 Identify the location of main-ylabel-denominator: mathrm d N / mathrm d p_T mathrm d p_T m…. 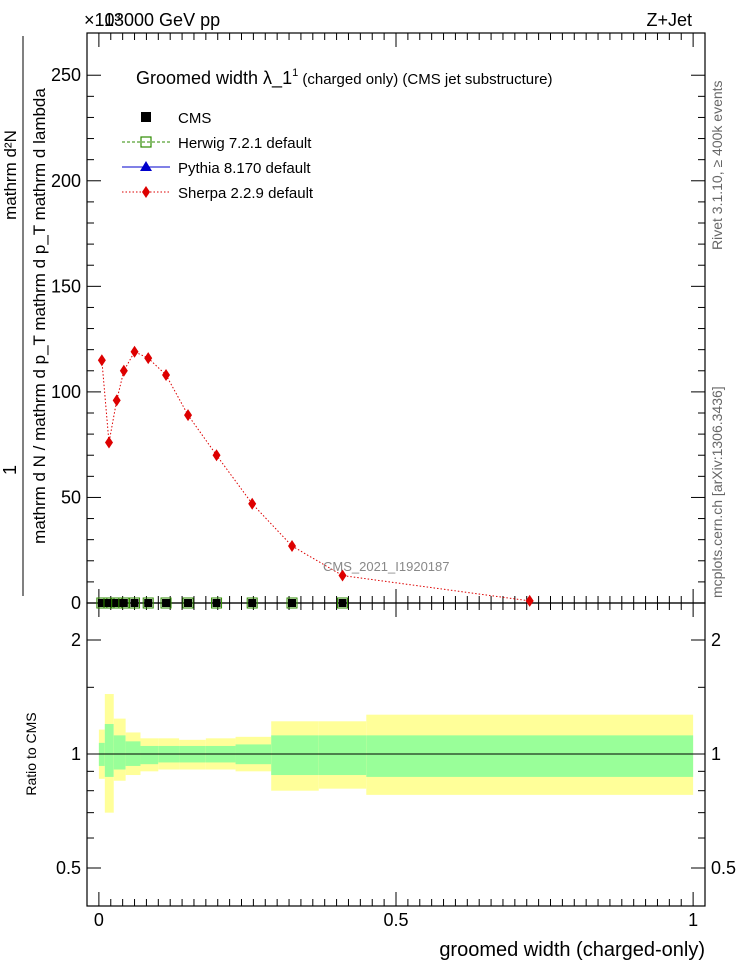
(39, 316).